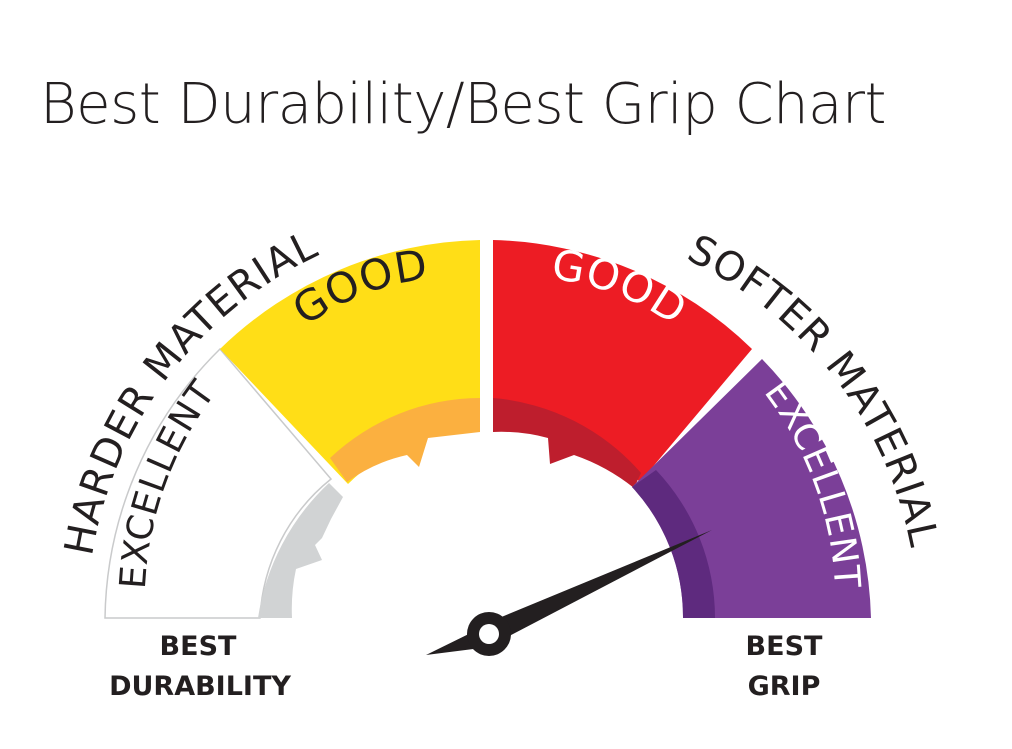  What do you see at coordinates (405, 440) in the screenshot?
I see `zone-good-durability-inner` at bounding box center [405, 440].